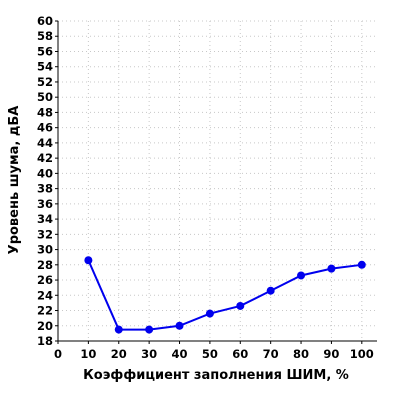  What do you see at coordinates (45, 204) in the screenshot?
I see `y-tick-label: 36` at bounding box center [45, 204].